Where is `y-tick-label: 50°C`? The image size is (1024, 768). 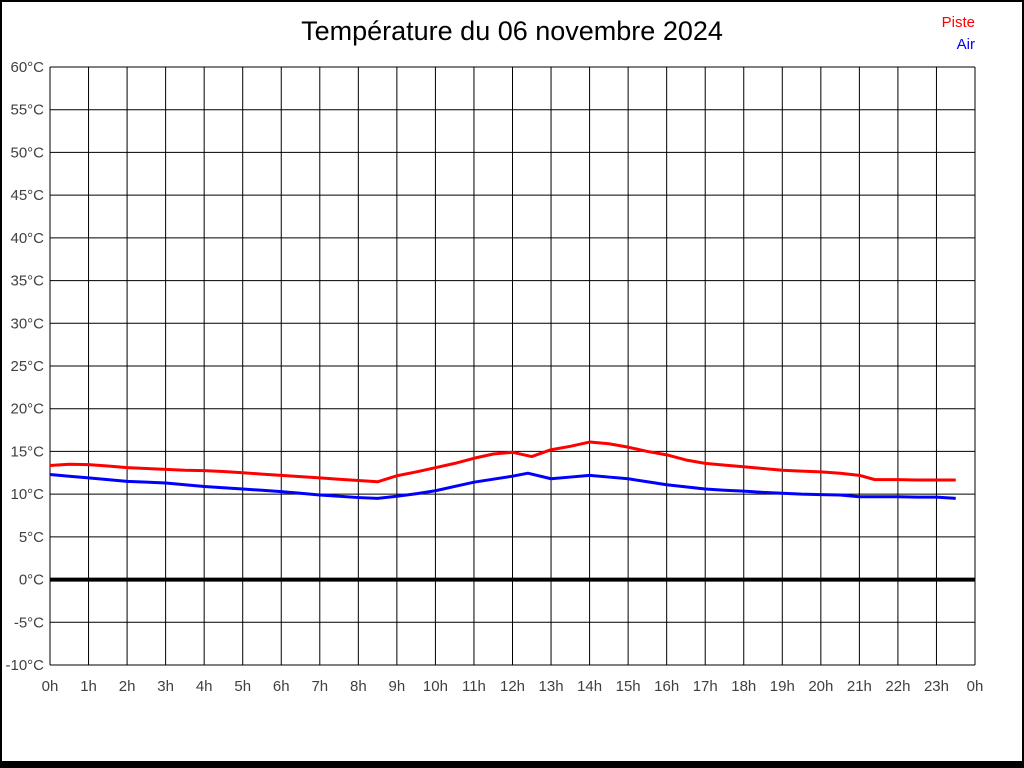
y-tick-label: 50°C is located at coordinates (27, 152).